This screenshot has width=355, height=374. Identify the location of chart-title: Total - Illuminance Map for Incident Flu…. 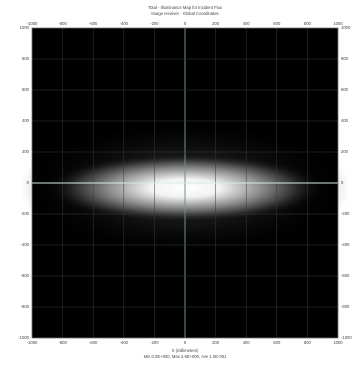
(185, 7).